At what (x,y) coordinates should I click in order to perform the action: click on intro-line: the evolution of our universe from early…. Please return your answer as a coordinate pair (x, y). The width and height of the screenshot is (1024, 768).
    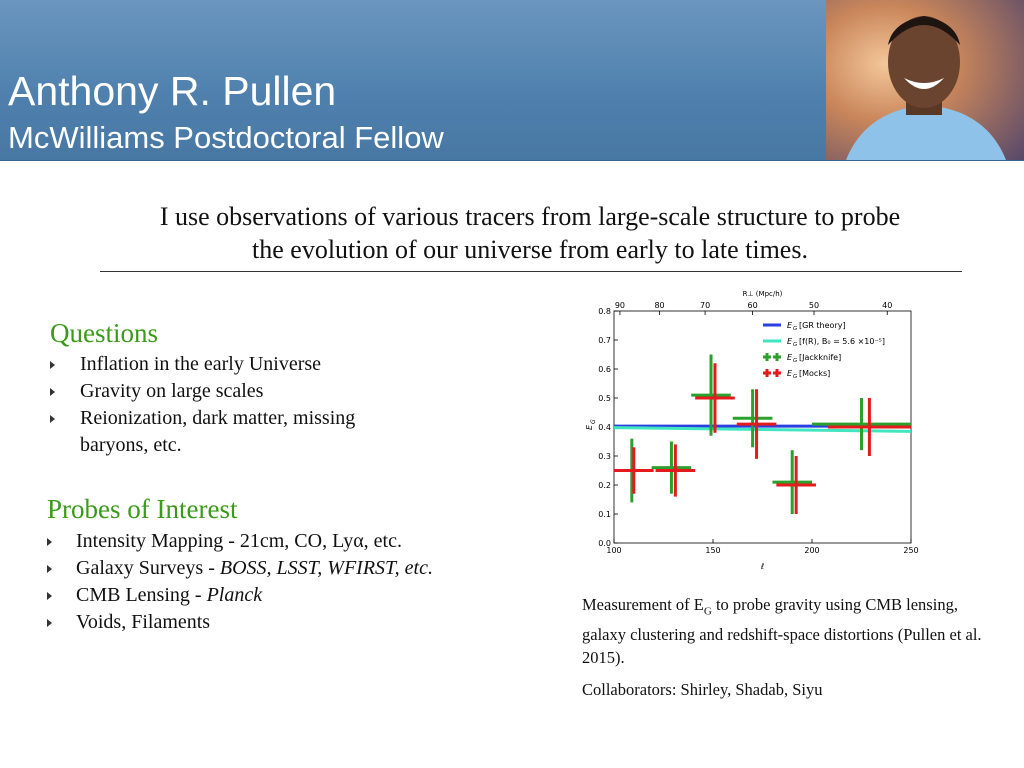
    Looking at the image, I should click on (530, 249).